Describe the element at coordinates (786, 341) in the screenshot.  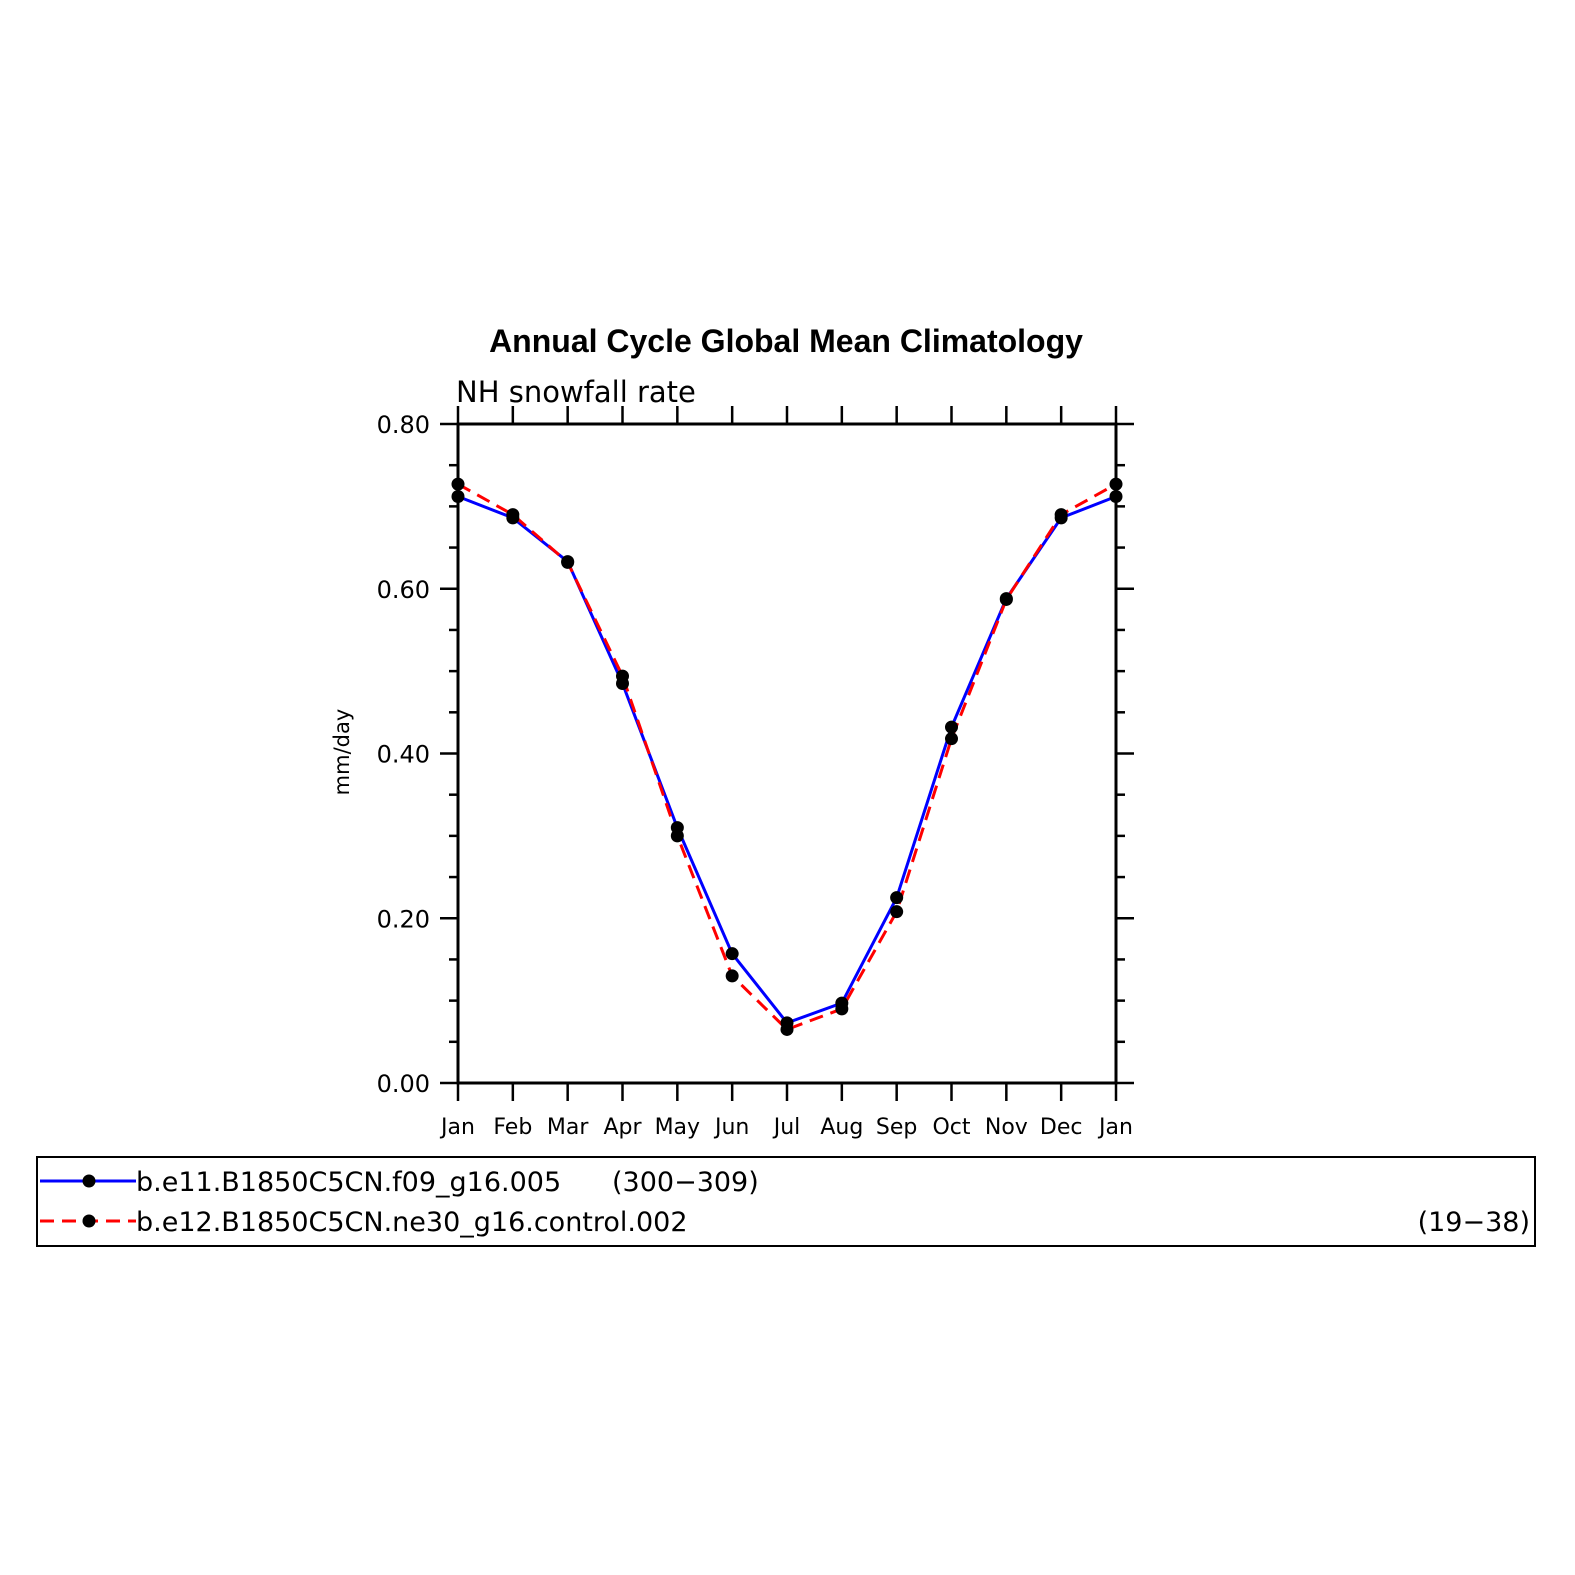
I see `chart-title: Annual Cycle Global Mean Climatology` at that location.